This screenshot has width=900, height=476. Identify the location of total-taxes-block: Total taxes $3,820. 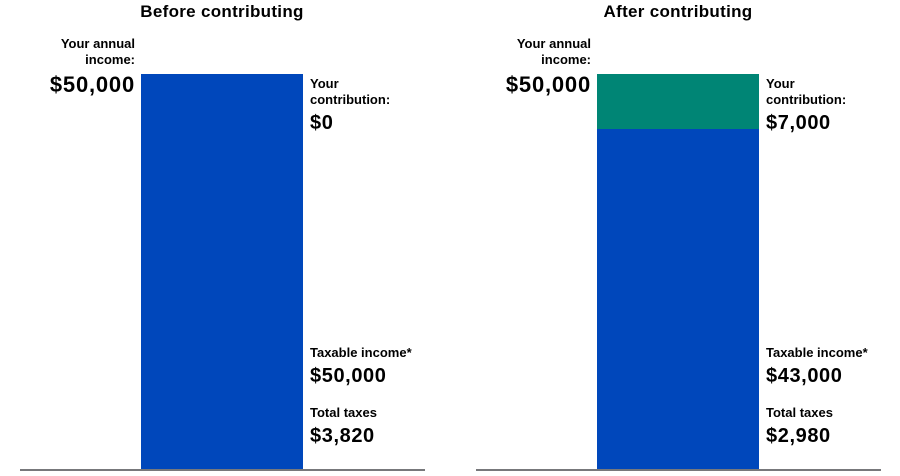
(380, 426).